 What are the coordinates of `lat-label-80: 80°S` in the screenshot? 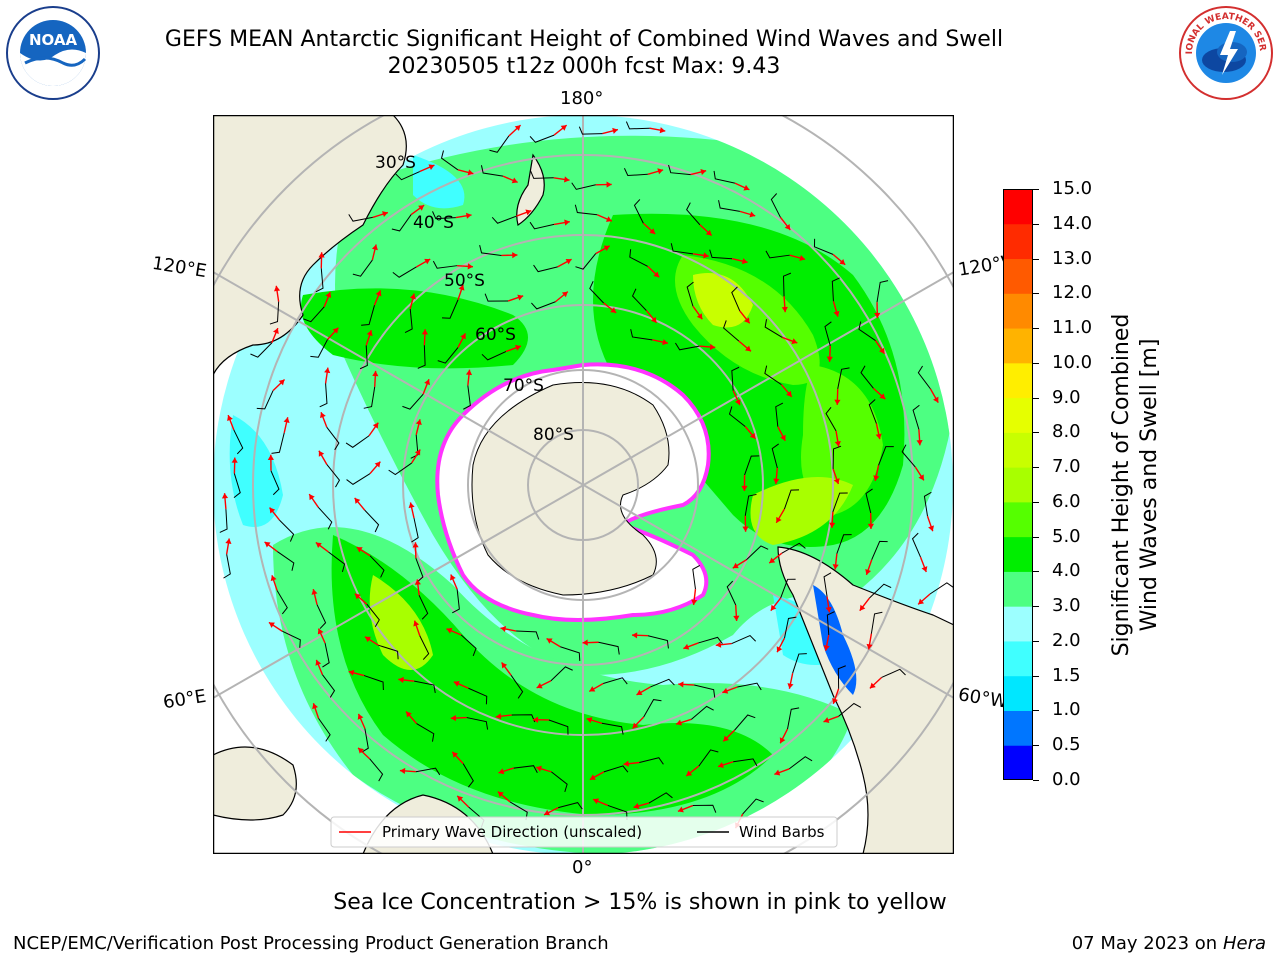 It's located at (553, 435).